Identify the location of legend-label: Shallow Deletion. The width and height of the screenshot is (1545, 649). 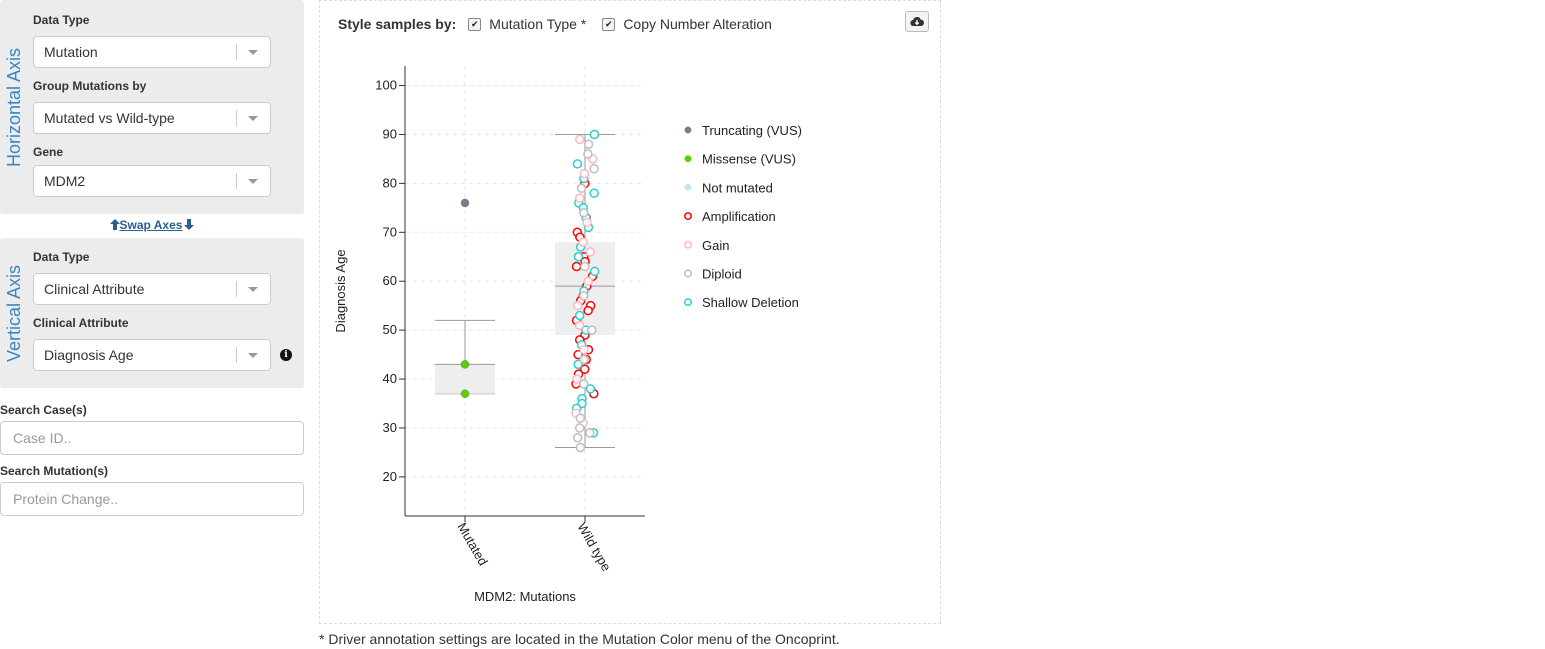
(750, 302).